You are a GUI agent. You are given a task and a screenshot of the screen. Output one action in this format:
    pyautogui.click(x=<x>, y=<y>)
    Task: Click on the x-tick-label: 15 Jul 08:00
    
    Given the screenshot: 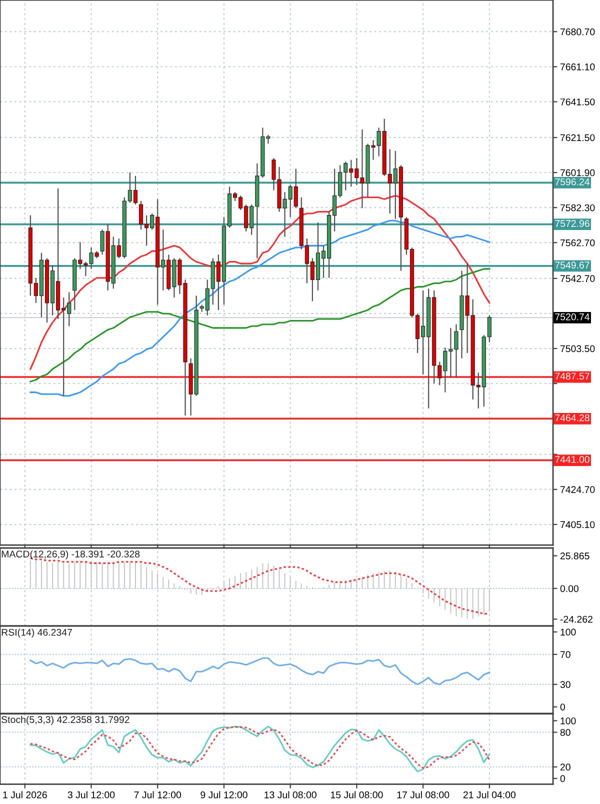 What is the action you would take?
    pyautogui.click(x=356, y=794)
    